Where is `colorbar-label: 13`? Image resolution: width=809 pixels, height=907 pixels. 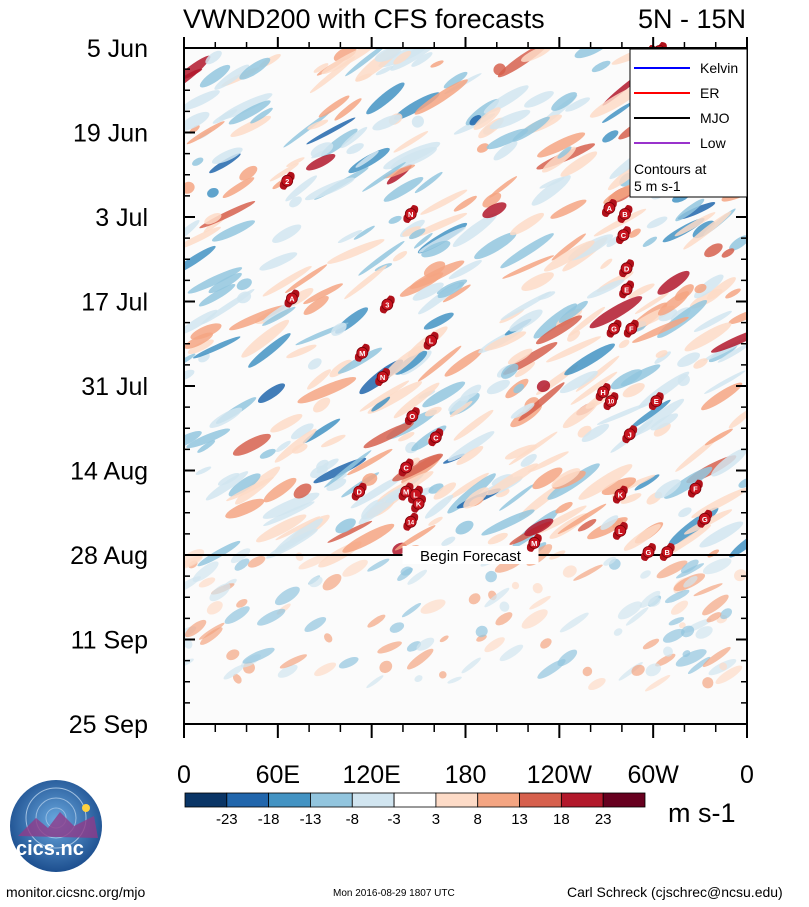
colorbar-label: 13 is located at coordinates (519, 819).